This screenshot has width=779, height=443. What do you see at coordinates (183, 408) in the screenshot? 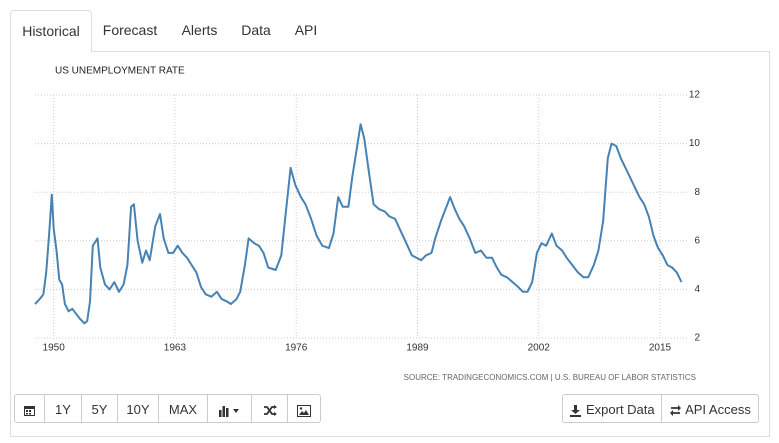
I see `range-button: MAX` at bounding box center [183, 408].